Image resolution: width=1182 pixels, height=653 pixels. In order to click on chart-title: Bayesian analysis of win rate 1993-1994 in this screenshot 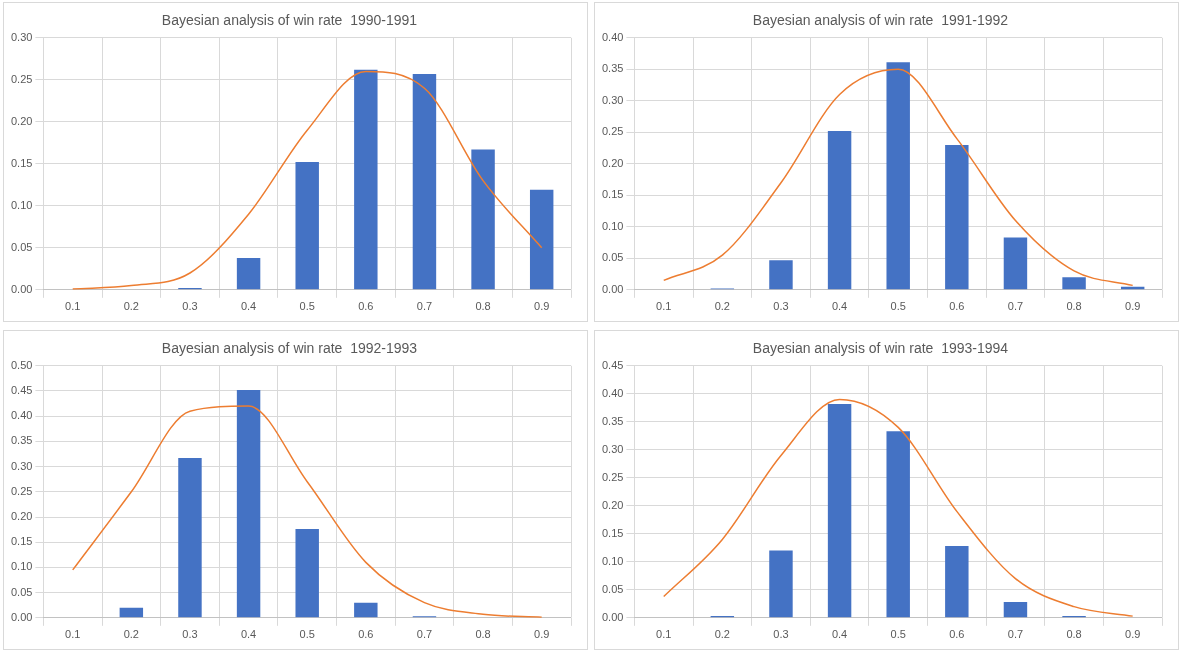, I will do `click(880, 348)`.